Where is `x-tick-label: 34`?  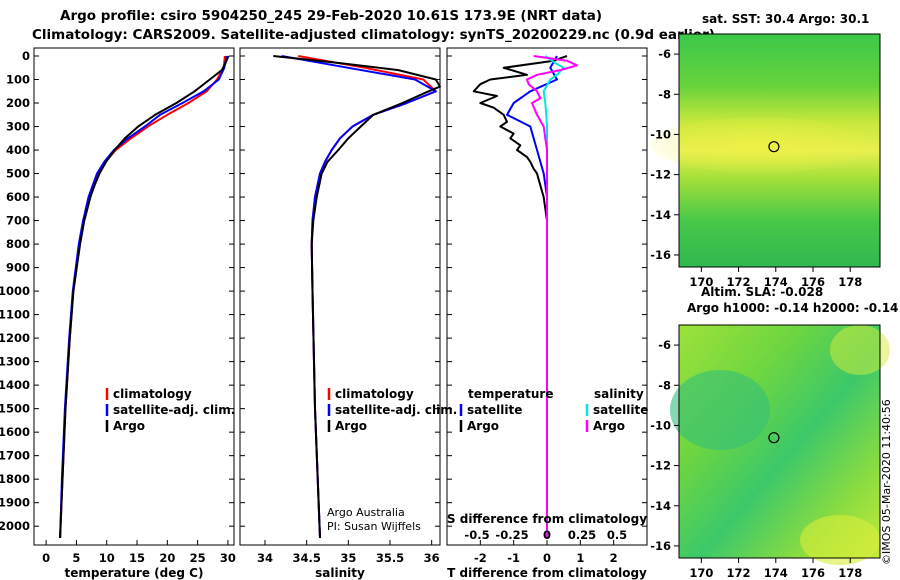 x-tick-label: 34 is located at coordinates (265, 558).